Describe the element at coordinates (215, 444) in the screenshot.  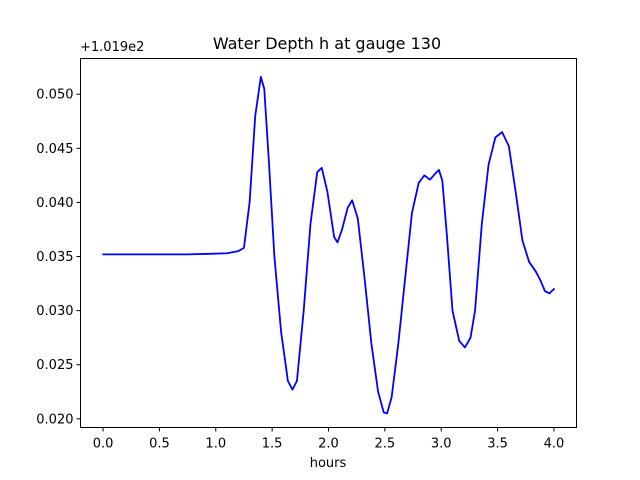
I see `x-tick-label: 1.0` at that location.